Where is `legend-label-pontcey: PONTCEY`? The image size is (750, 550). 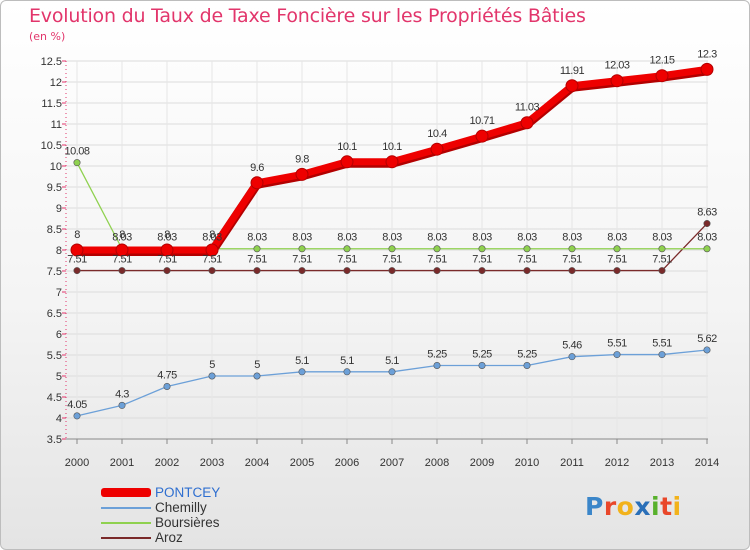 legend-label-pontcey: PONTCEY is located at coordinates (188, 492).